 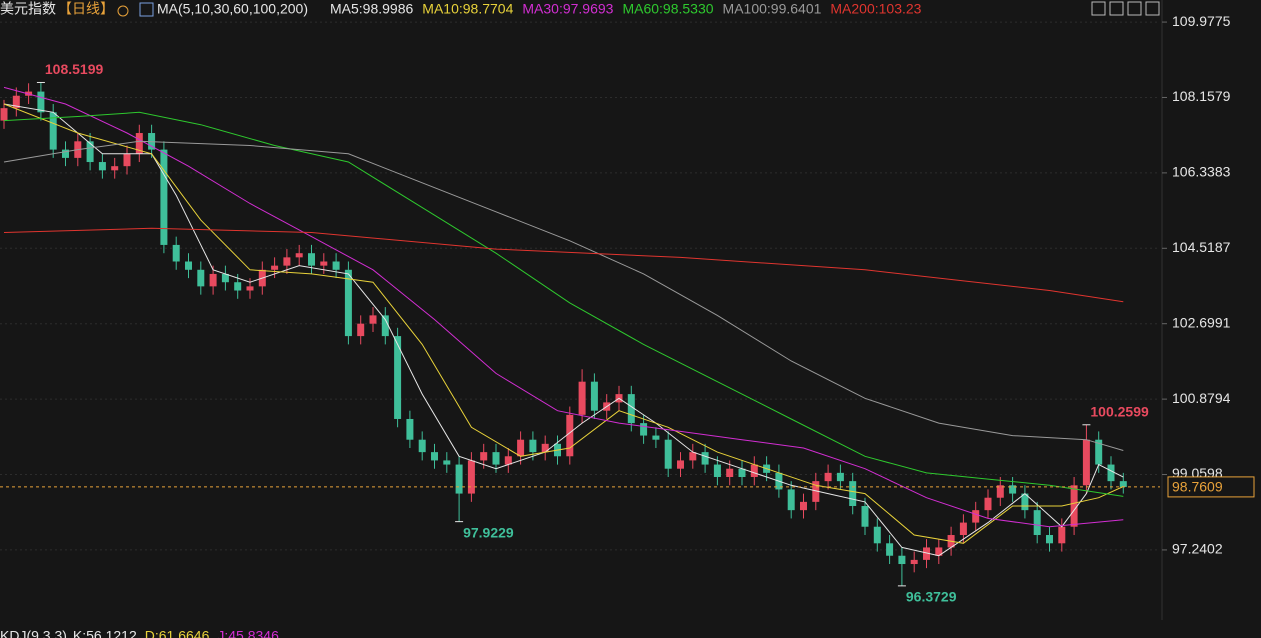 I want to click on legend-entry: MA200:103.23, so click(x=875, y=9).